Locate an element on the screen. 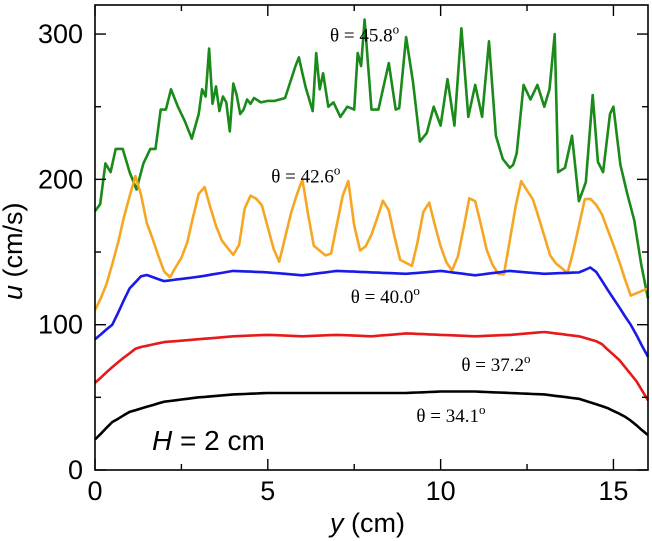  panel-label: H = 2 cm is located at coordinates (208, 440).